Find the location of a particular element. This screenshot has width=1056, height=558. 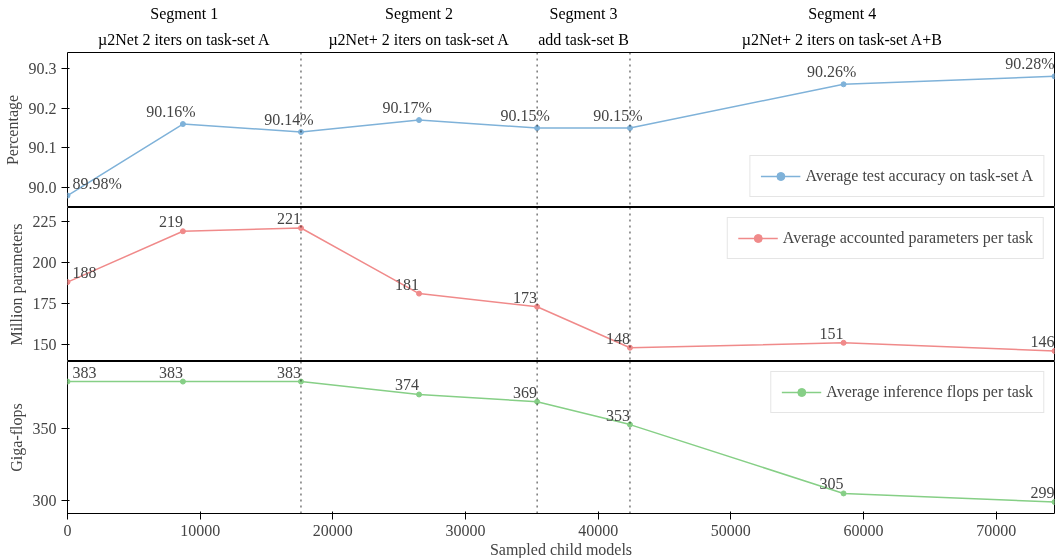

x-tick-label: 50000 is located at coordinates (730, 530).